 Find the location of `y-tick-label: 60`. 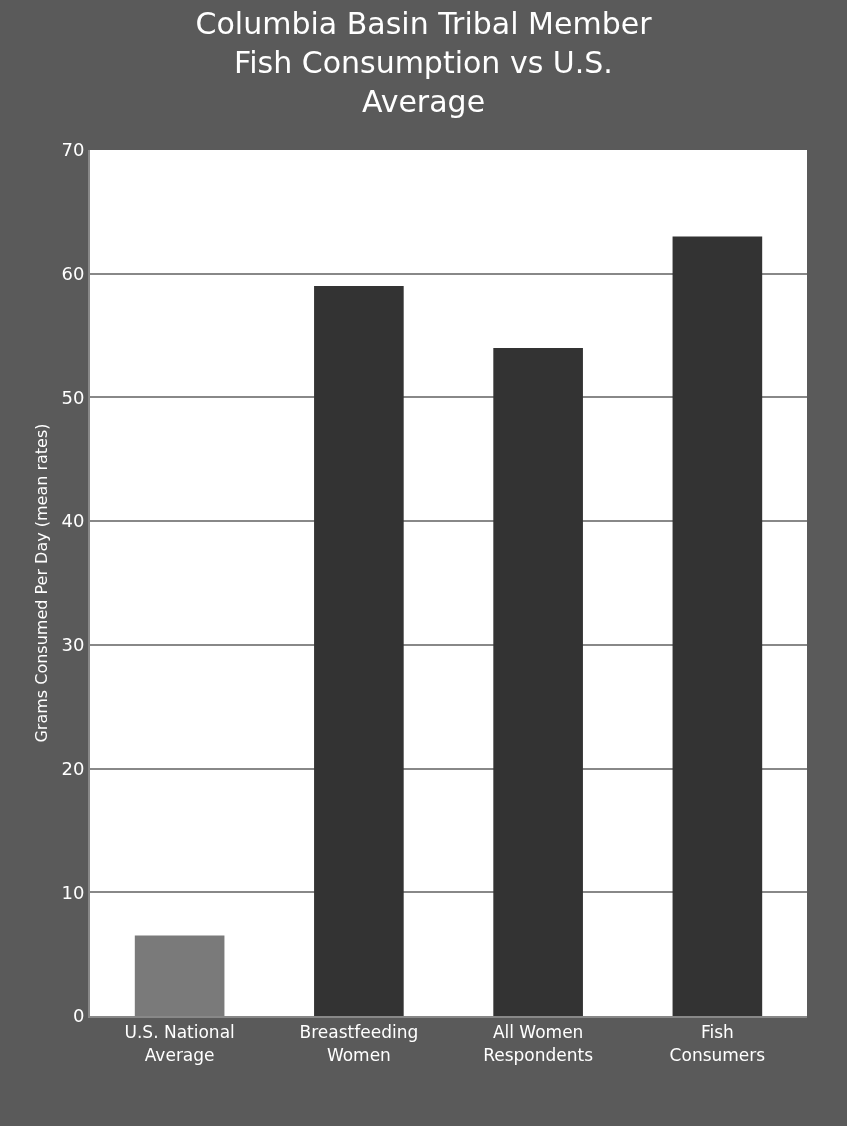

y-tick-label: 60 is located at coordinates (73, 274).